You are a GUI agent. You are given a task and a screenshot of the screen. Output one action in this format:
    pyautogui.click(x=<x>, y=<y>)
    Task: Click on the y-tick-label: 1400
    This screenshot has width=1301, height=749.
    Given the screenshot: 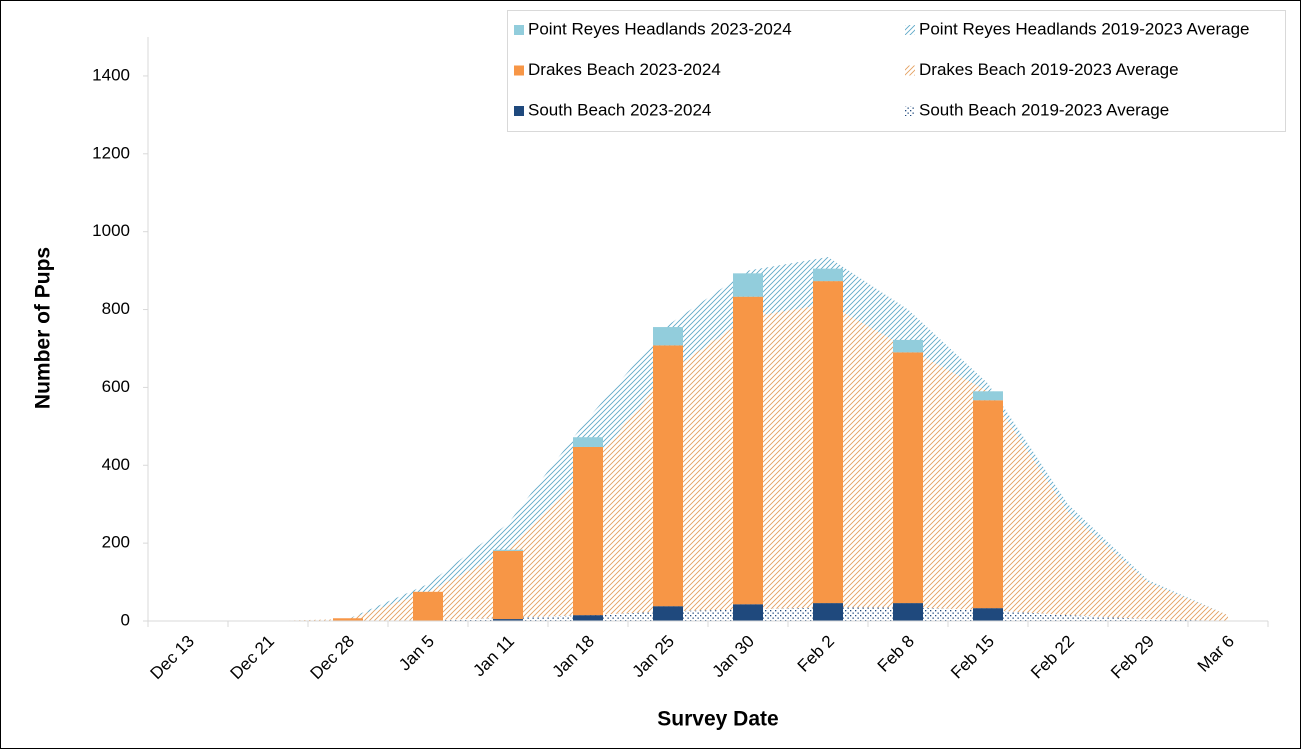 What is the action you would take?
    pyautogui.click(x=111, y=74)
    